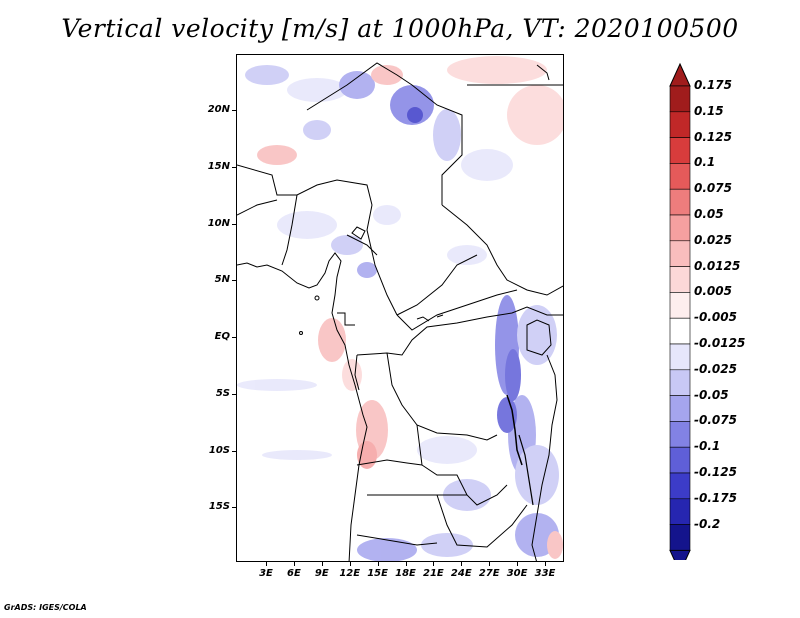 The height and width of the screenshot is (618, 800). I want to click on footer-credit: GrADS: IGES/COLA, so click(45, 607).